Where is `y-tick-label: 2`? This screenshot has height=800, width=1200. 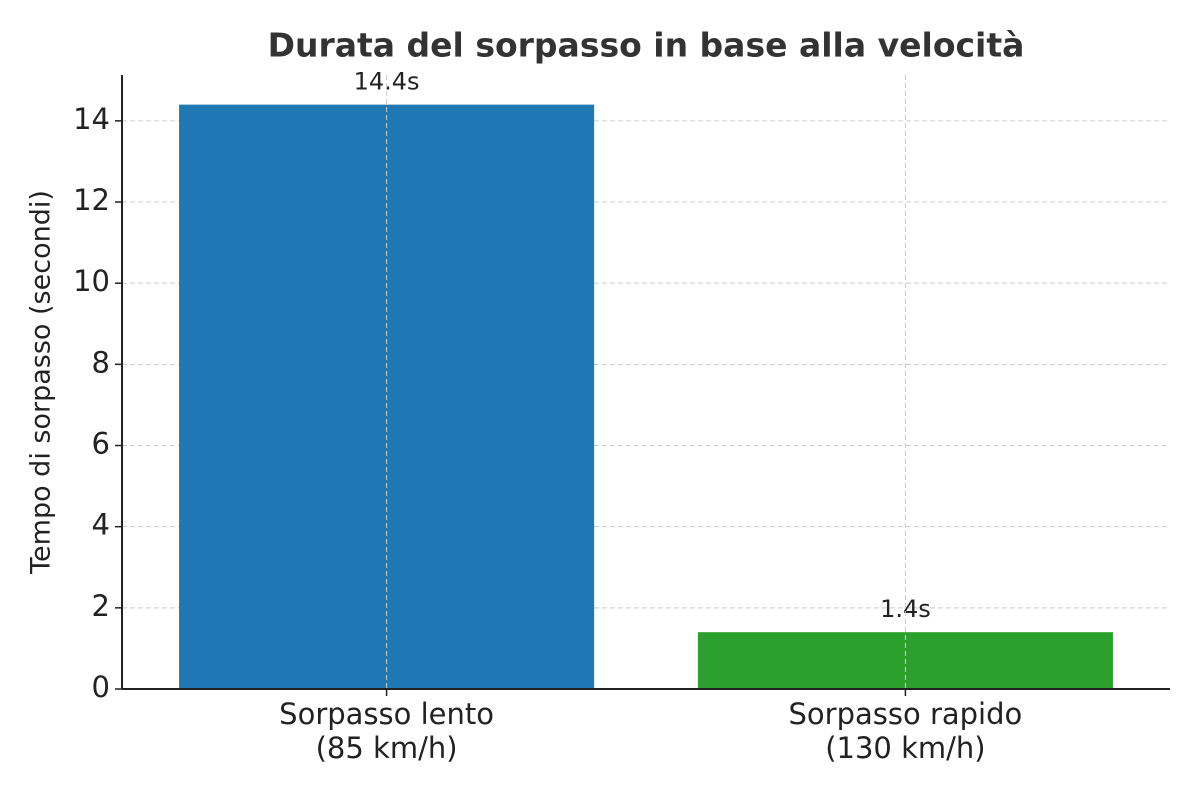 y-tick-label: 2 is located at coordinates (101, 606).